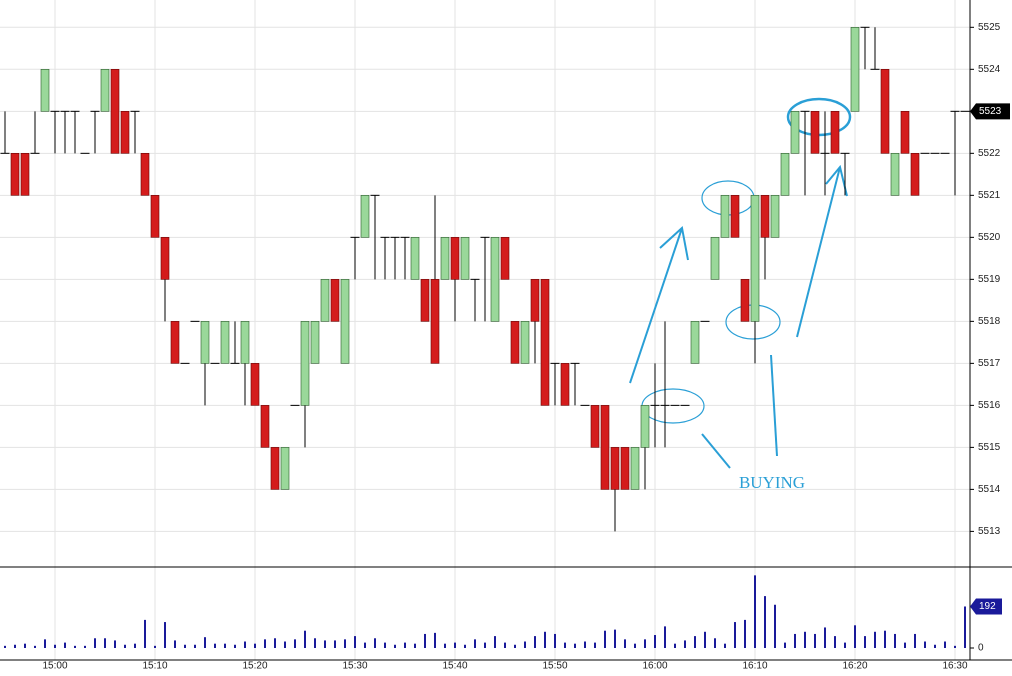 This screenshot has height=676, width=1012. What do you see at coordinates (654, 666) in the screenshot?
I see `x-tick-label: 16:00` at bounding box center [654, 666].